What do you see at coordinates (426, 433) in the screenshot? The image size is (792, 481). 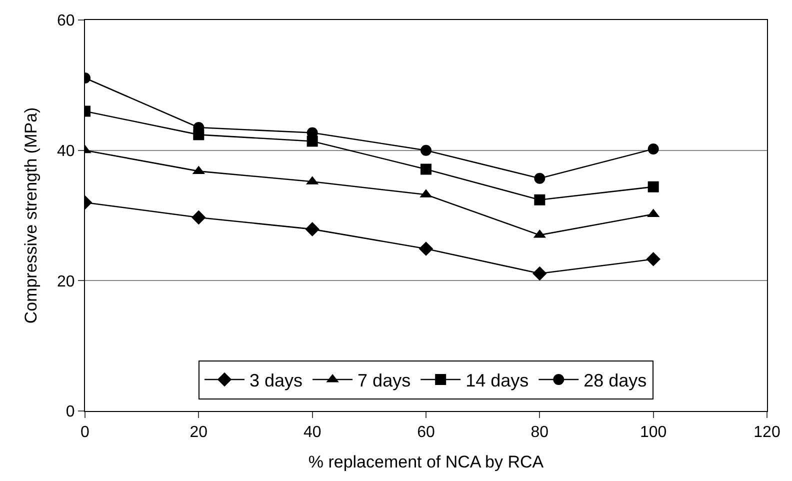 I see `x-tick-label: 60` at bounding box center [426, 433].